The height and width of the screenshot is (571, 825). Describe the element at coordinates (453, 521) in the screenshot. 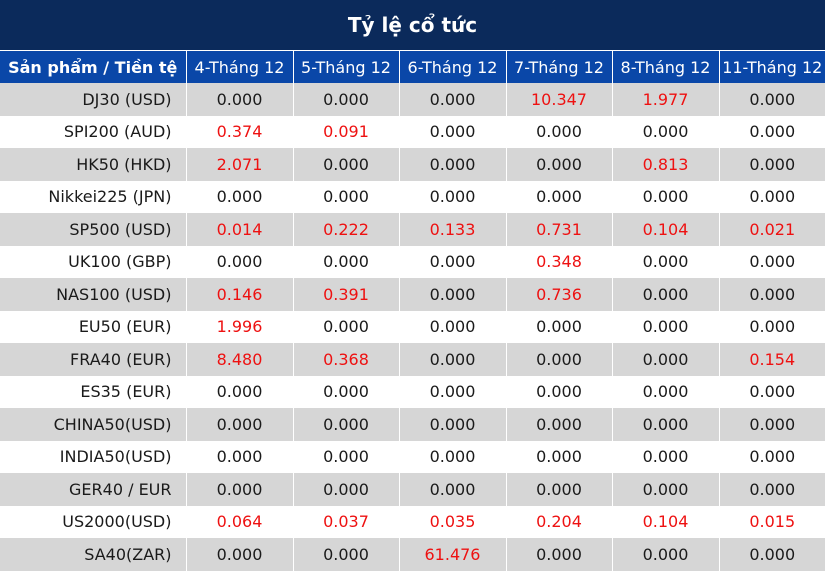

I see `dividend-value: 0.035` at that location.